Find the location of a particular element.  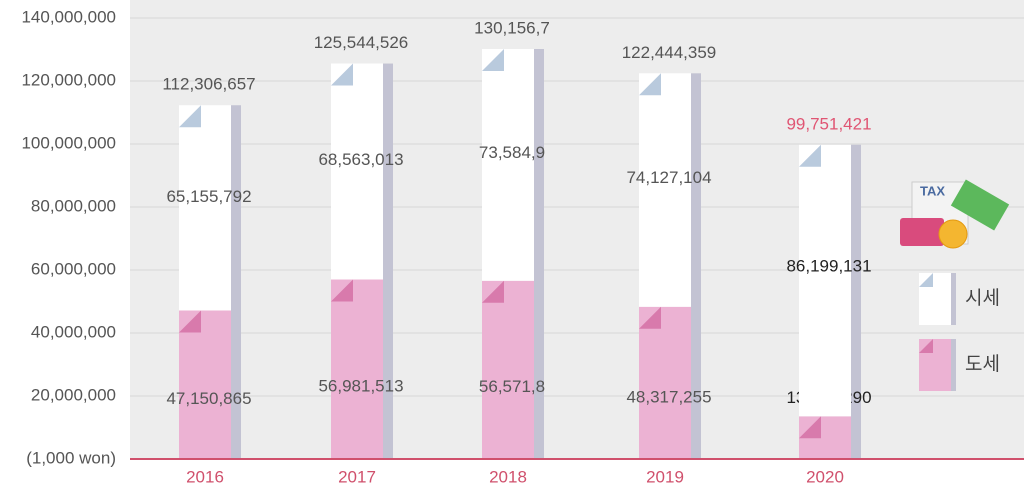

x-tick-label: 2020 is located at coordinates (825, 476).